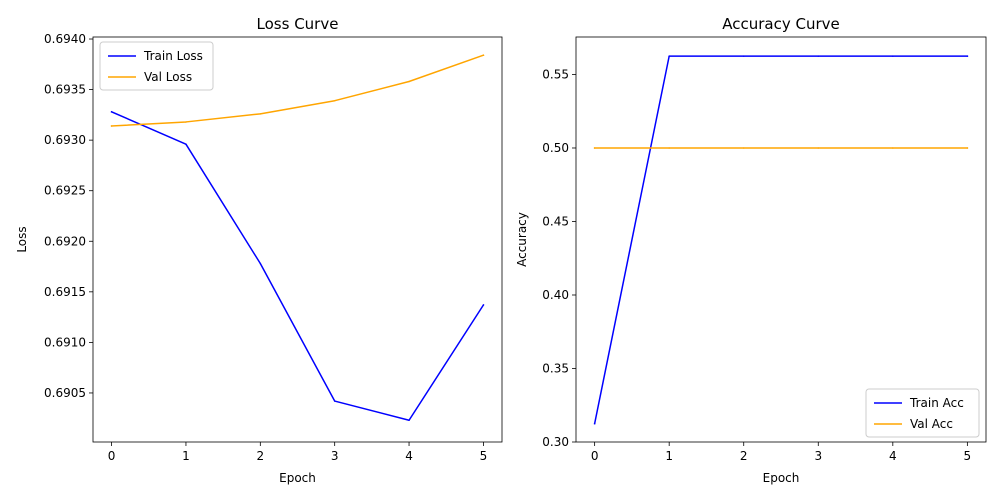 The image size is (1000, 500). What do you see at coordinates (555, 295) in the screenshot?
I see `y-tick-label: 0.40` at bounding box center [555, 295].